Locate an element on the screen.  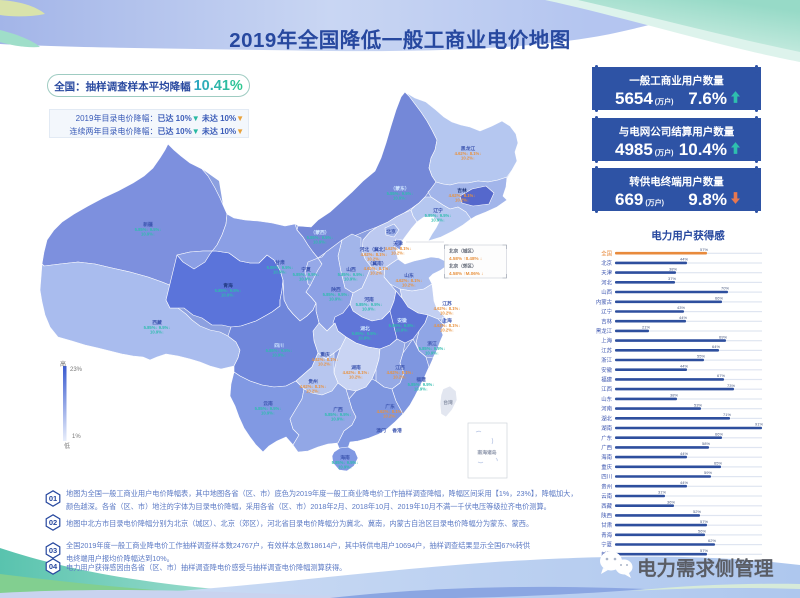
svg-text: 56% is located at coordinates (702, 531).